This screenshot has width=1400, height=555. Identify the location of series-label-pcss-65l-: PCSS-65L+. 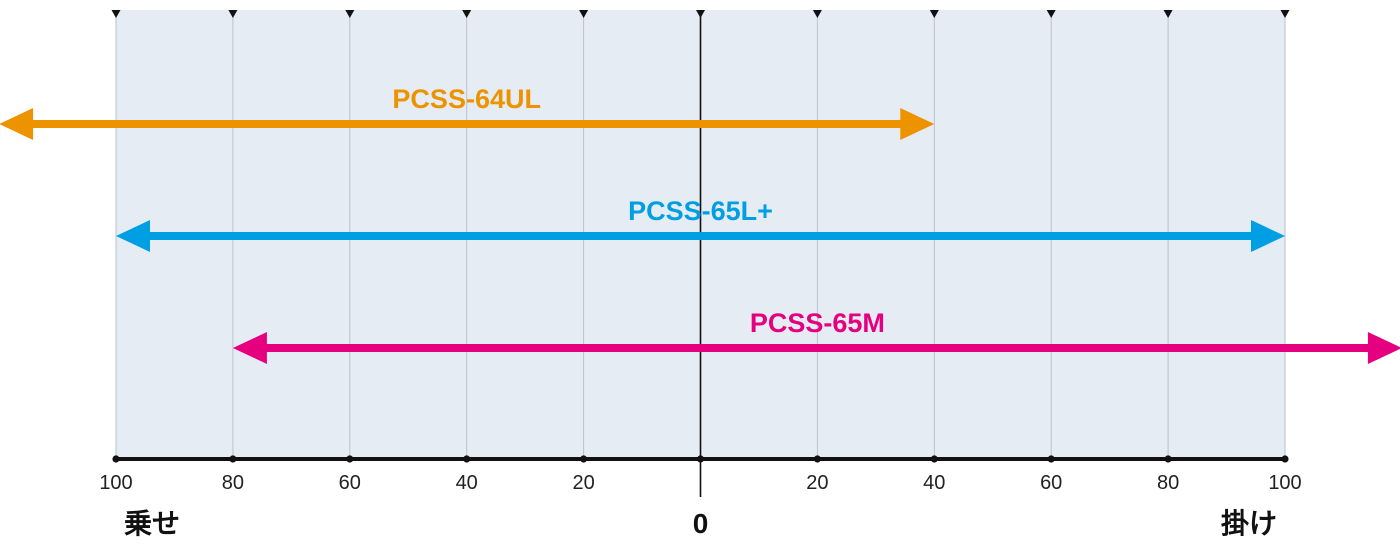
(700, 211).